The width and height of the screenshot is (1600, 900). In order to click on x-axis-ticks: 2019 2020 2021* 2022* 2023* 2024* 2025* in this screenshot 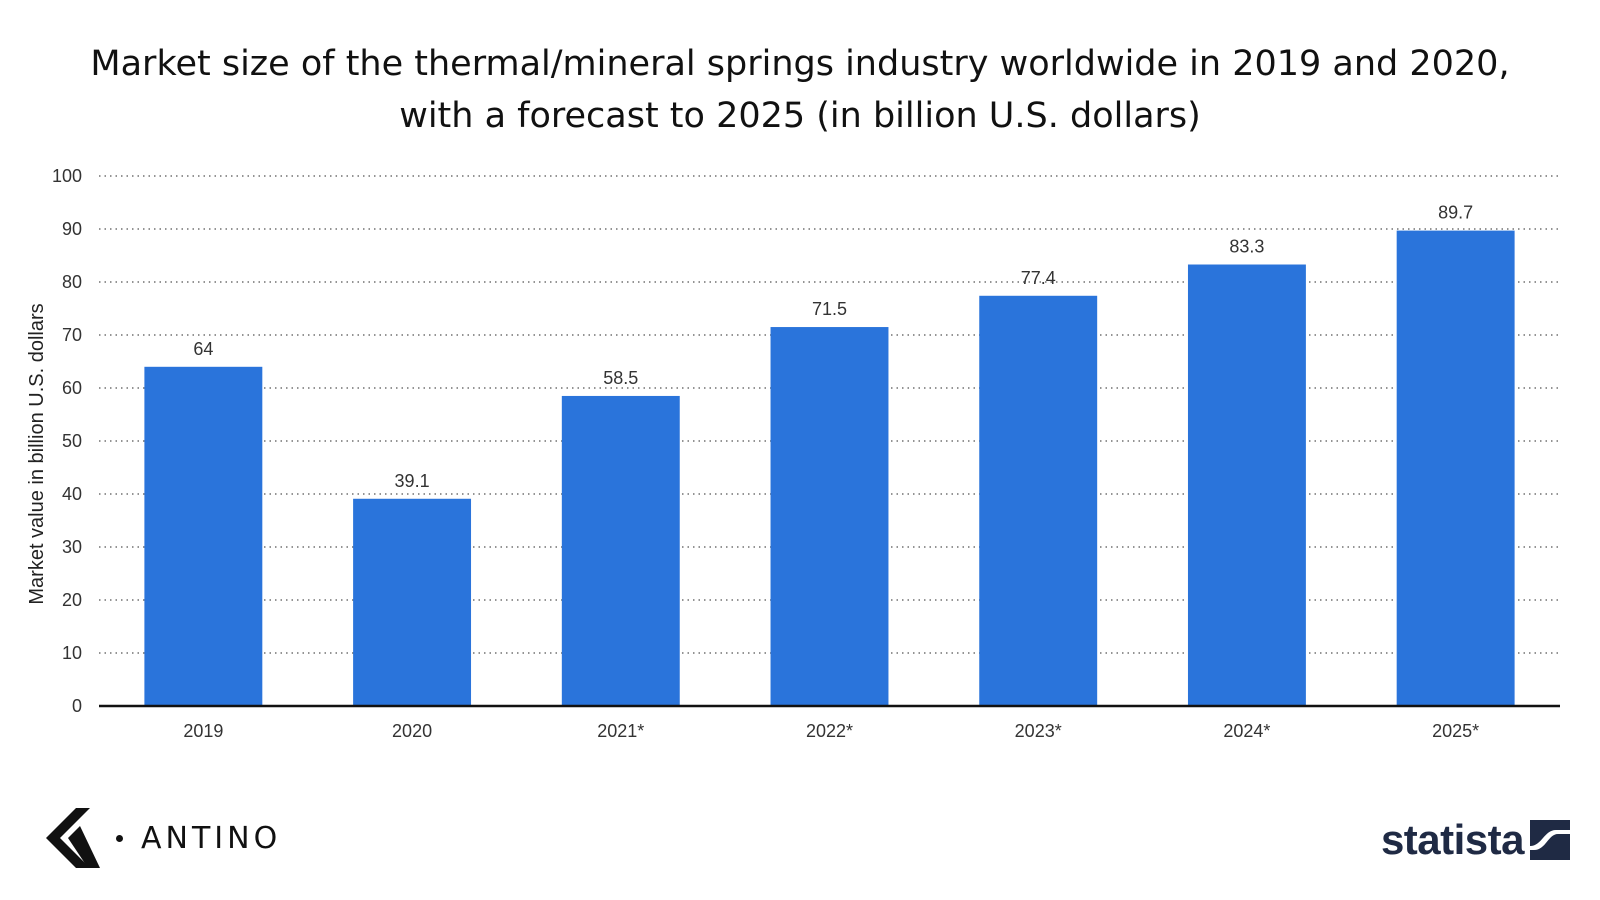, I will do `click(831, 731)`.